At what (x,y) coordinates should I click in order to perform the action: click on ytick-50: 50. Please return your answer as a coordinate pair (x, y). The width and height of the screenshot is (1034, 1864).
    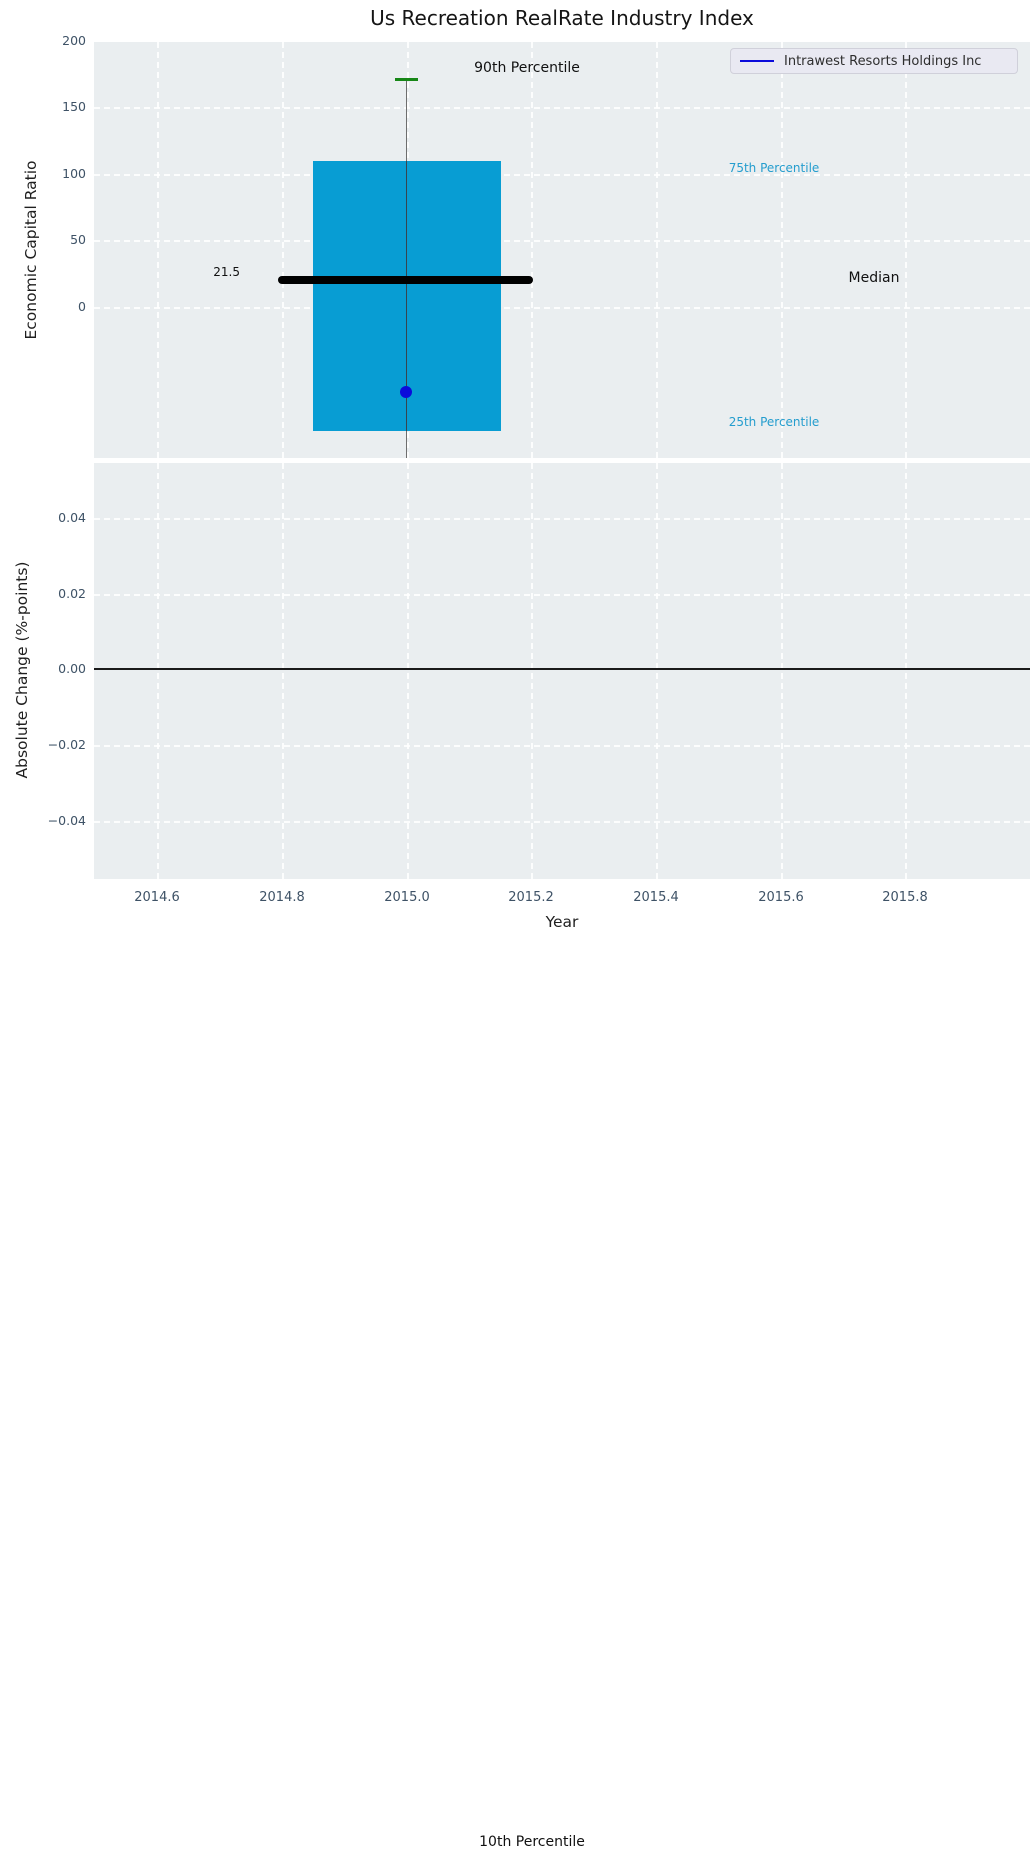
    Looking at the image, I should click on (78, 239).